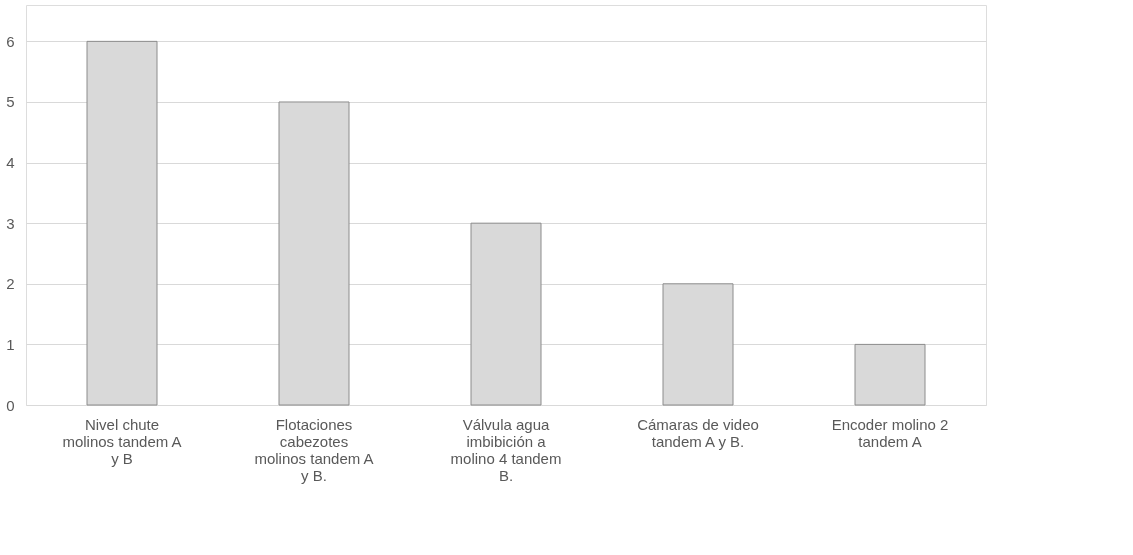  What do you see at coordinates (10, 41) in the screenshot?
I see `y-tick-label: 6` at bounding box center [10, 41].